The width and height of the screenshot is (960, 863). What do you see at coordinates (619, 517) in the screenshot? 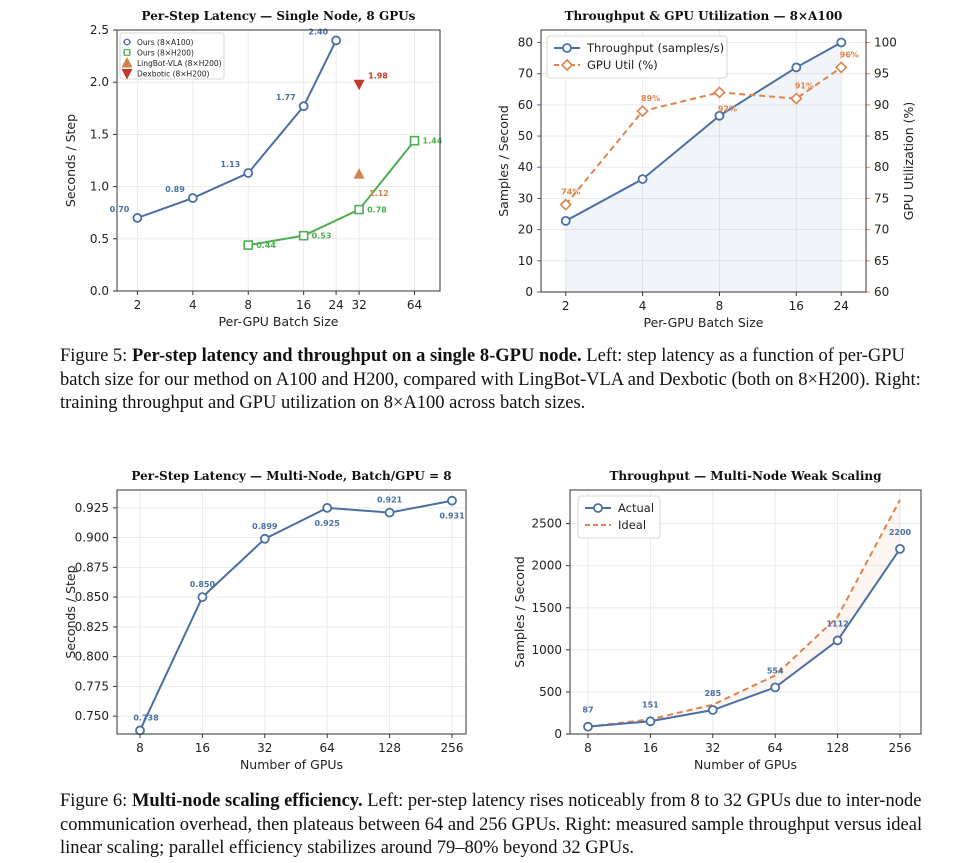
I see `legend: Actual Ideal` at bounding box center [619, 517].